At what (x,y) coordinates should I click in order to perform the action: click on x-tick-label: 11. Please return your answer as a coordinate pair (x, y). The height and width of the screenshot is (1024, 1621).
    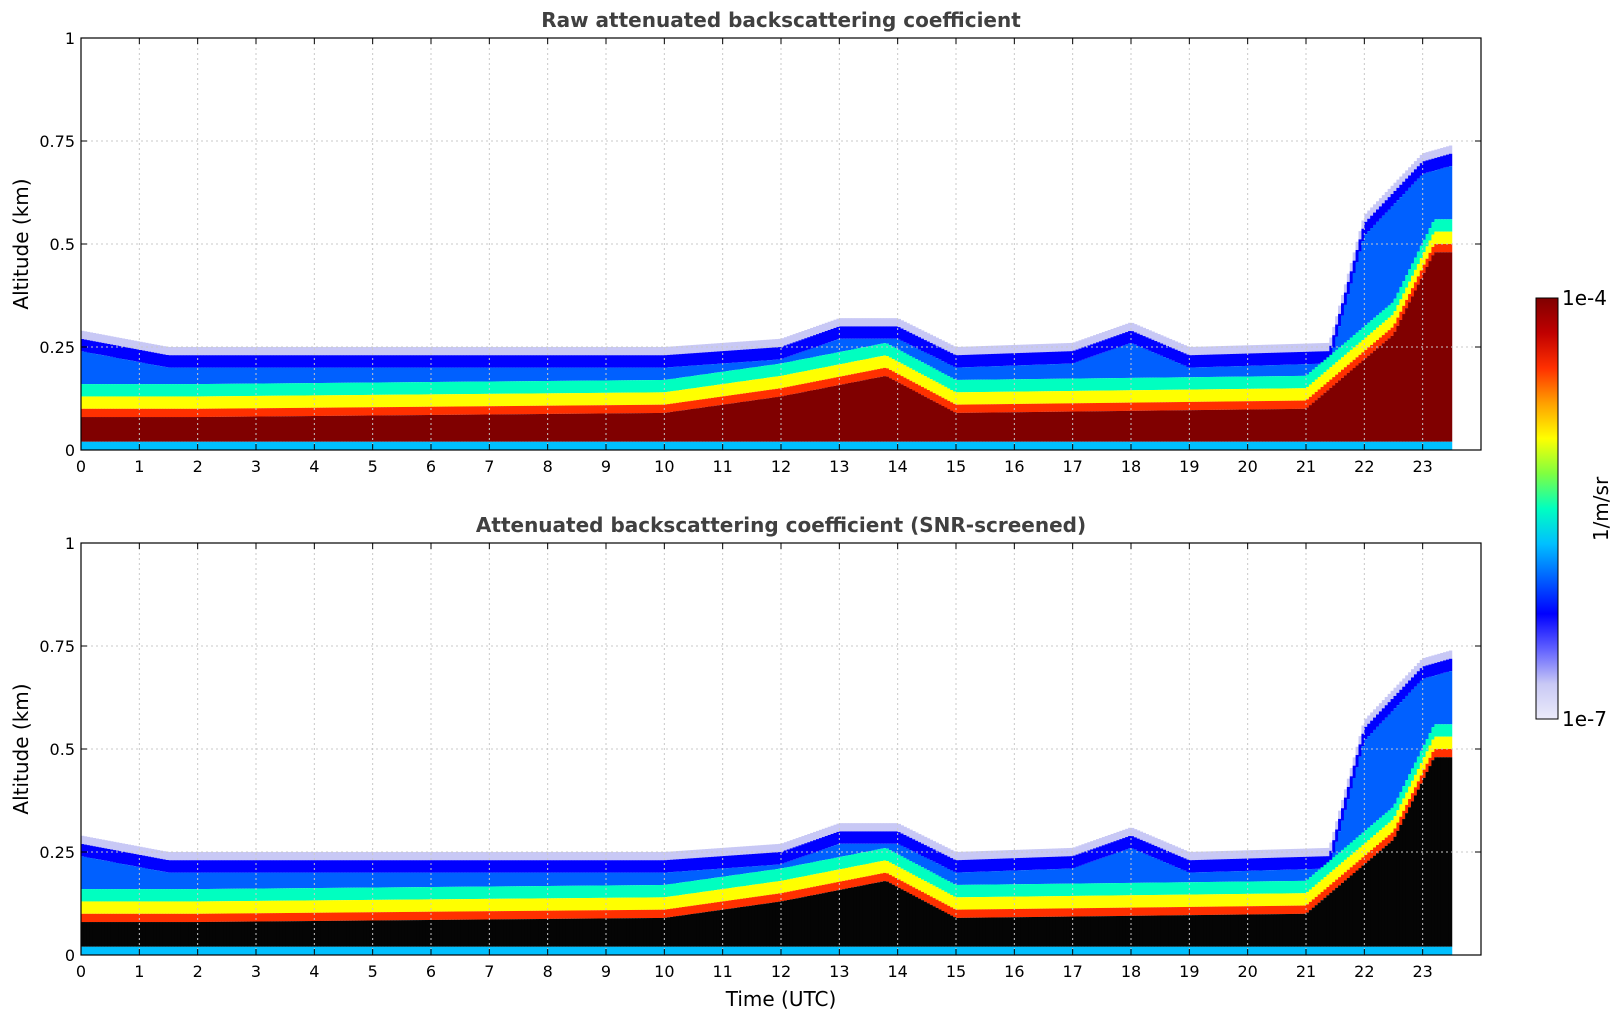
    Looking at the image, I should click on (722, 466).